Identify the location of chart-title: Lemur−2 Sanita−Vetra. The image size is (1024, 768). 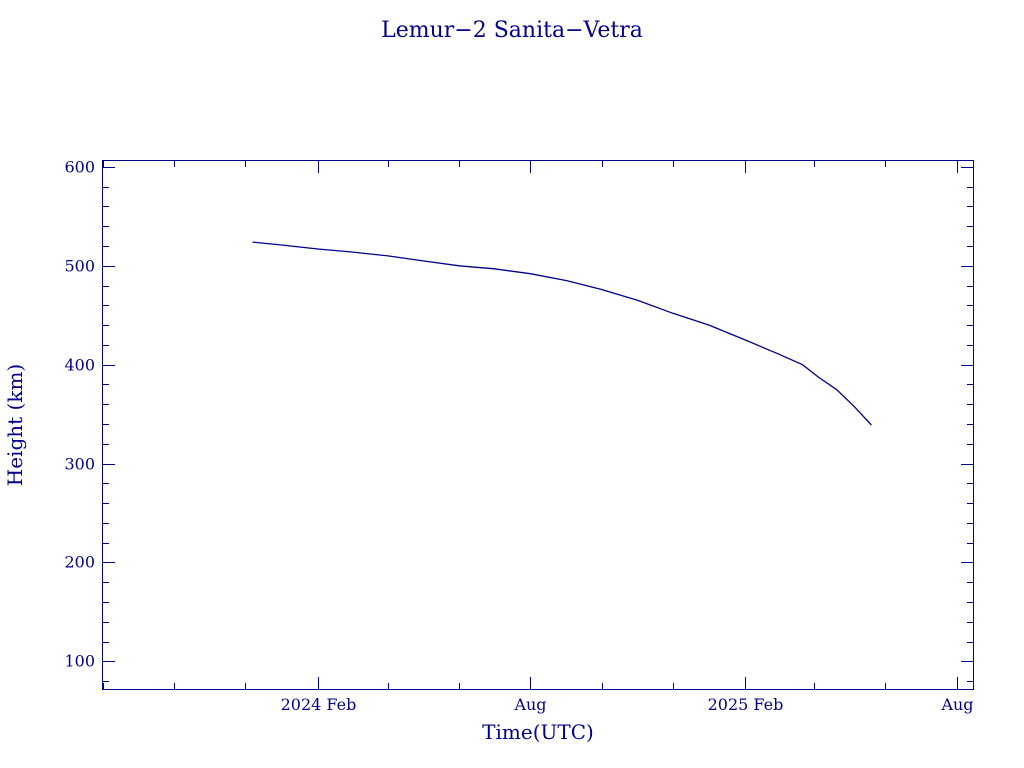
(512, 30).